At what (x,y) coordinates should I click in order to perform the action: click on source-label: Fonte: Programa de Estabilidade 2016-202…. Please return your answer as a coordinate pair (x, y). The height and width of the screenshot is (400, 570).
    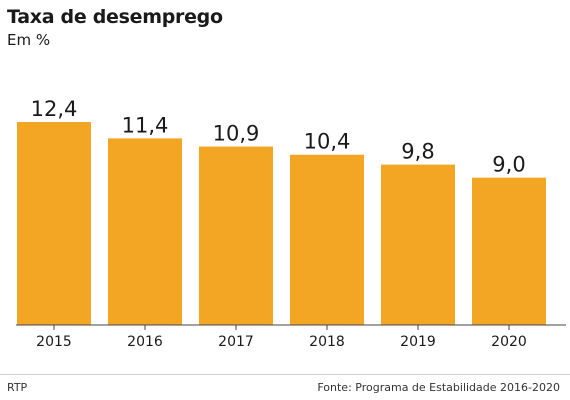
    Looking at the image, I should click on (438, 387).